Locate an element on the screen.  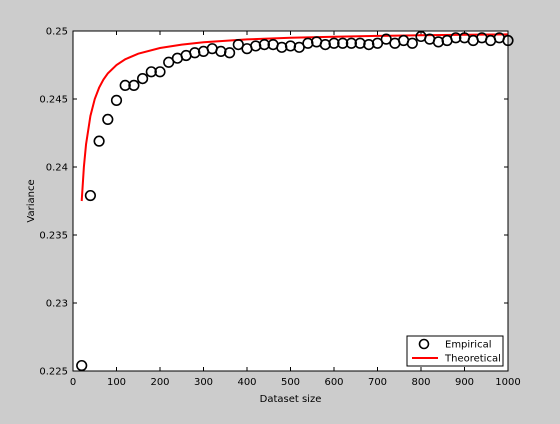
x-tick-label: 700 is located at coordinates (377, 382).